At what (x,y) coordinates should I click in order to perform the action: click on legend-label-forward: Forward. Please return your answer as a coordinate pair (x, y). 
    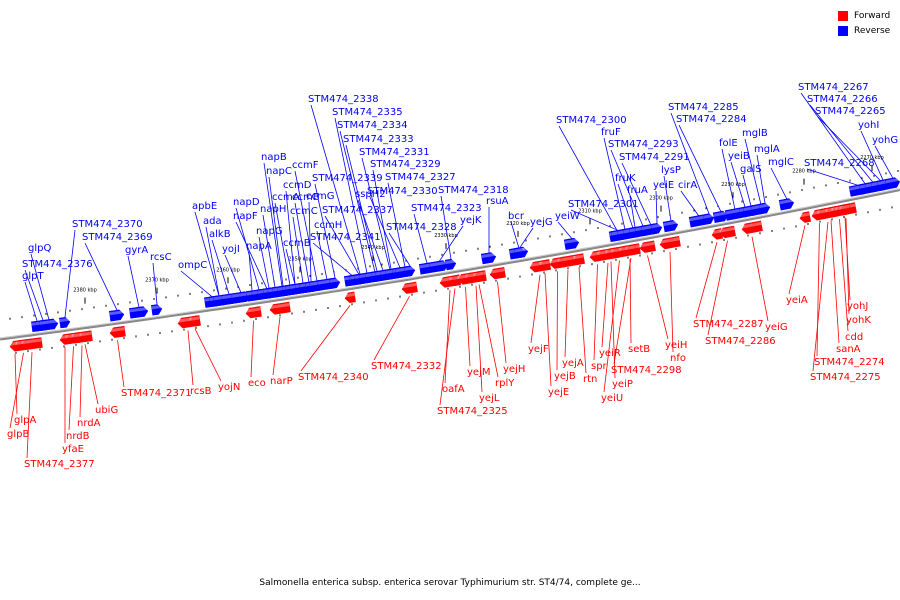
    Looking at the image, I should click on (872, 15).